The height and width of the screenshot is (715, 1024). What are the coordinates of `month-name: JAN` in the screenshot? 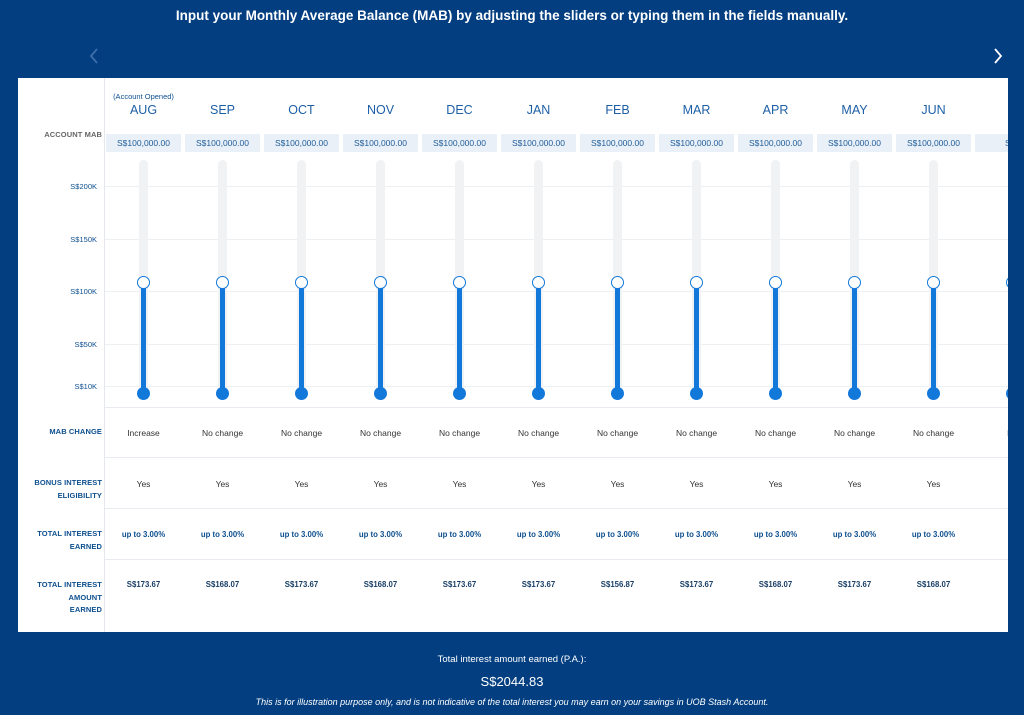 It's located at (538, 110).